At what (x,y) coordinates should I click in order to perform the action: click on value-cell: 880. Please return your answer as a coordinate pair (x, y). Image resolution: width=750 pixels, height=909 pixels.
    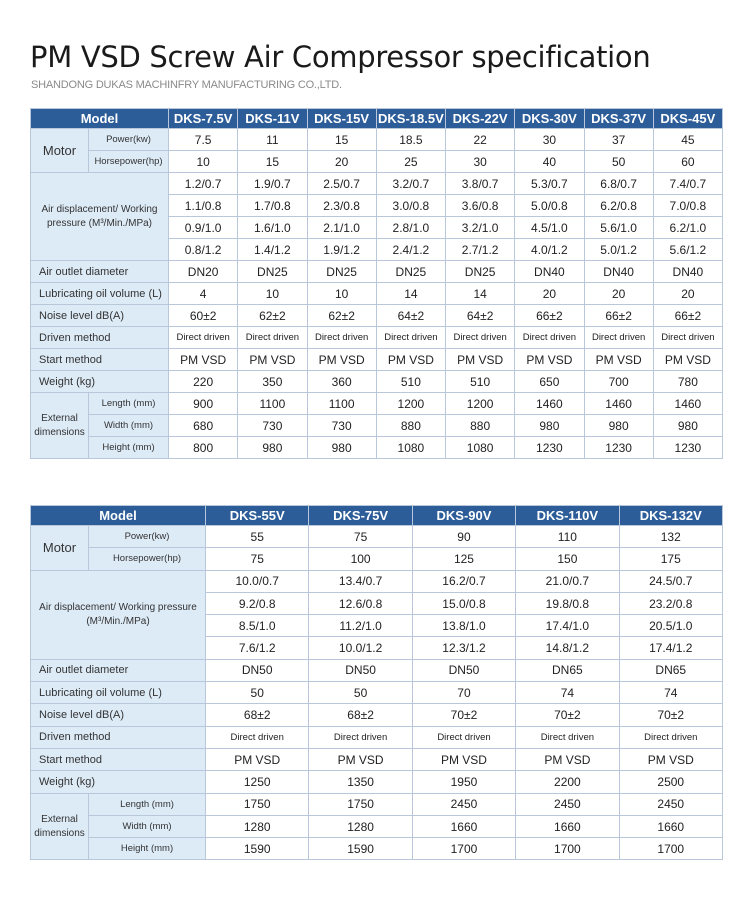
    Looking at the image, I should click on (411, 425).